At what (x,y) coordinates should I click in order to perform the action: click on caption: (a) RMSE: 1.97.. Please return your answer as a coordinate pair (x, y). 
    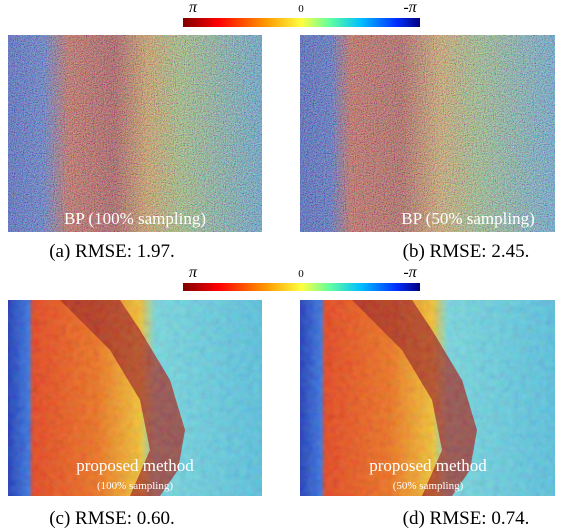
    Looking at the image, I should click on (112, 251).